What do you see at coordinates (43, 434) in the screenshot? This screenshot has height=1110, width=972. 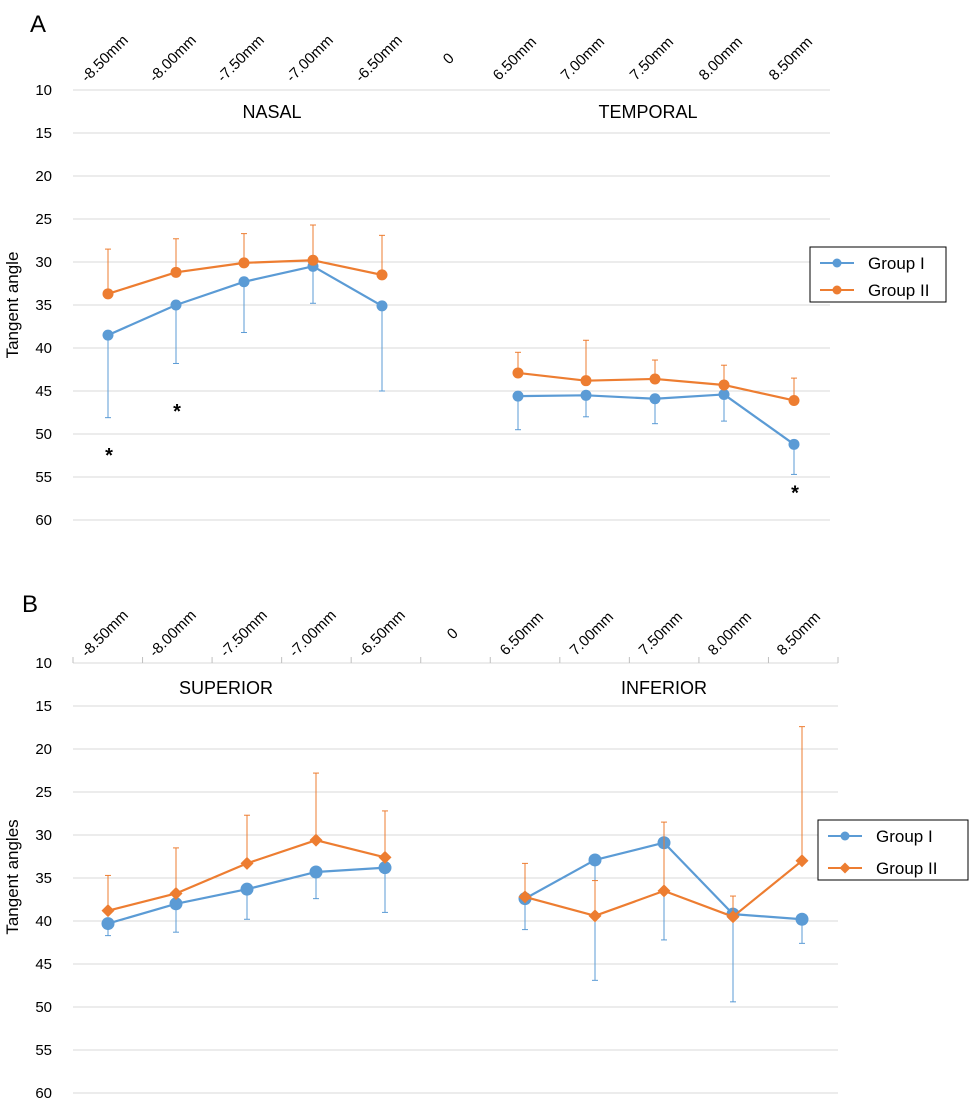 I see `y-tick-label: 50` at bounding box center [43, 434].